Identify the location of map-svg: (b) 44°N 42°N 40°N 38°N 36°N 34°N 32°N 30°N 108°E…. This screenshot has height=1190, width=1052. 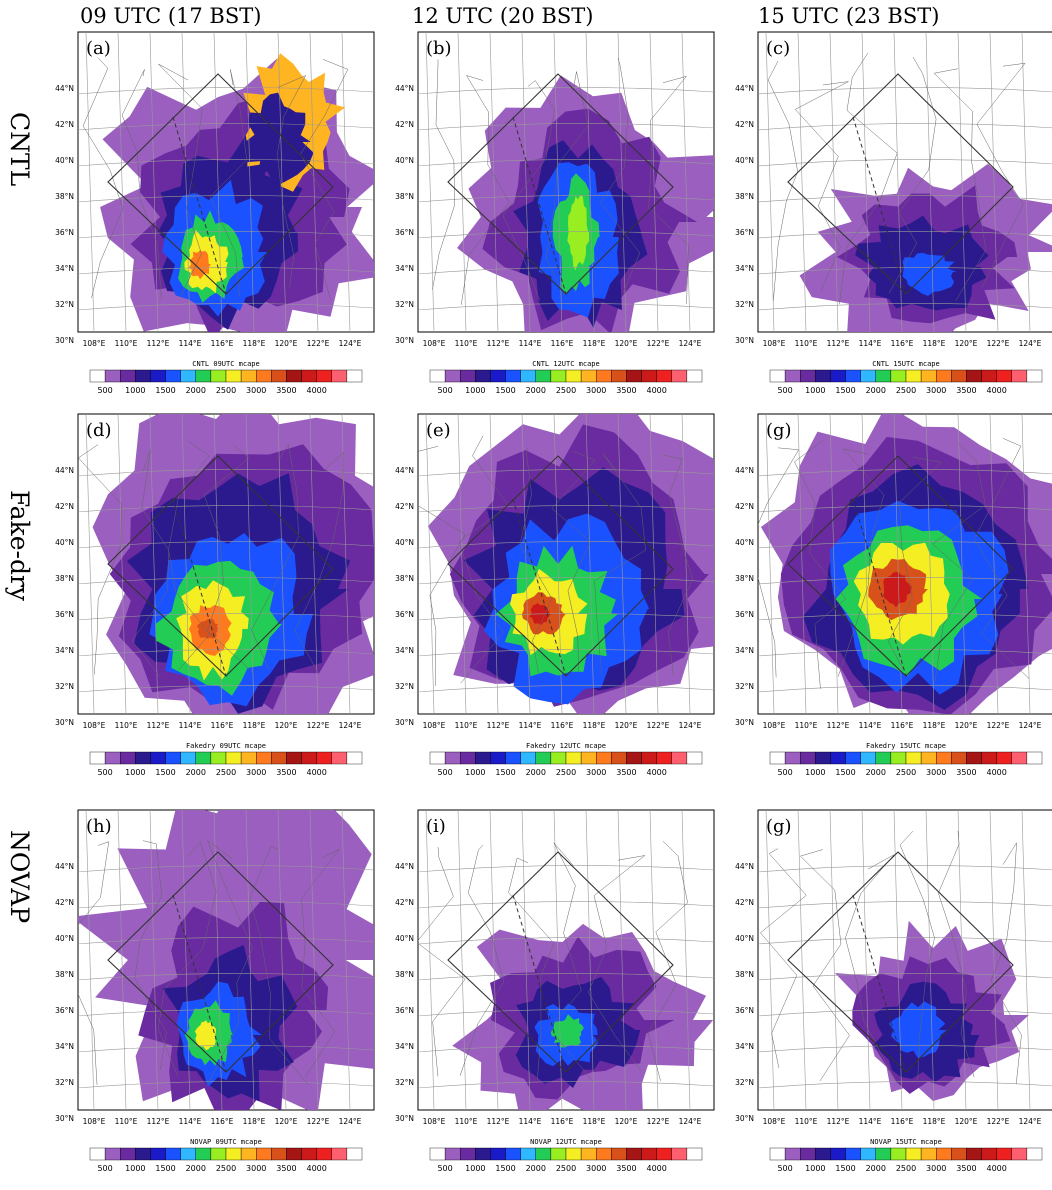
(555, 213).